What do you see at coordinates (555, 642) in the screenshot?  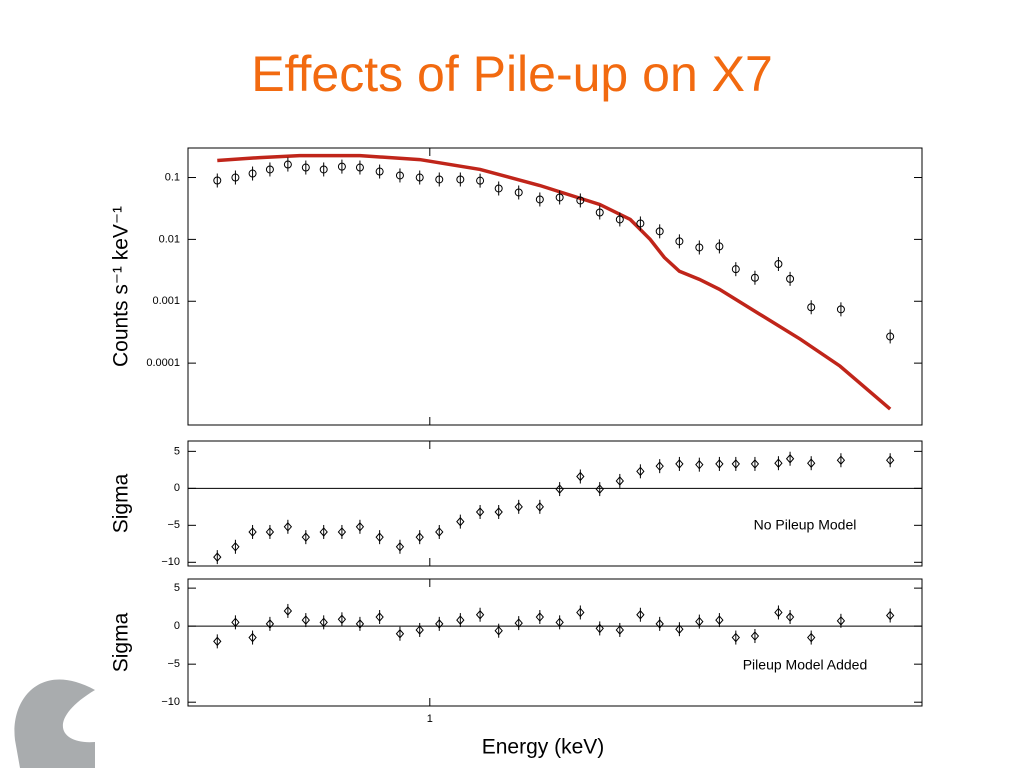 I see `plot-frame` at bounding box center [555, 642].